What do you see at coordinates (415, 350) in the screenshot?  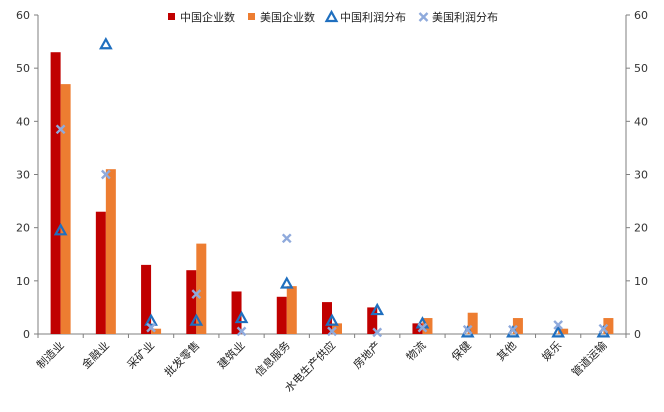 I see `x-tick-label-8: 物流` at bounding box center [415, 350].